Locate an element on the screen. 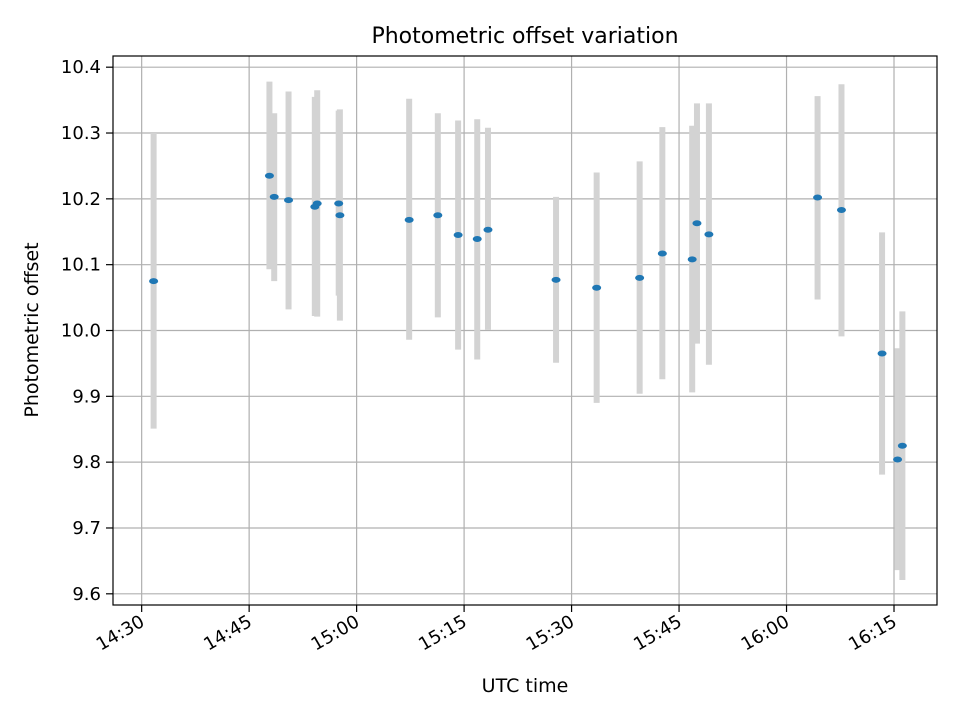  y-tick-label: 10.4 is located at coordinates (81, 67).